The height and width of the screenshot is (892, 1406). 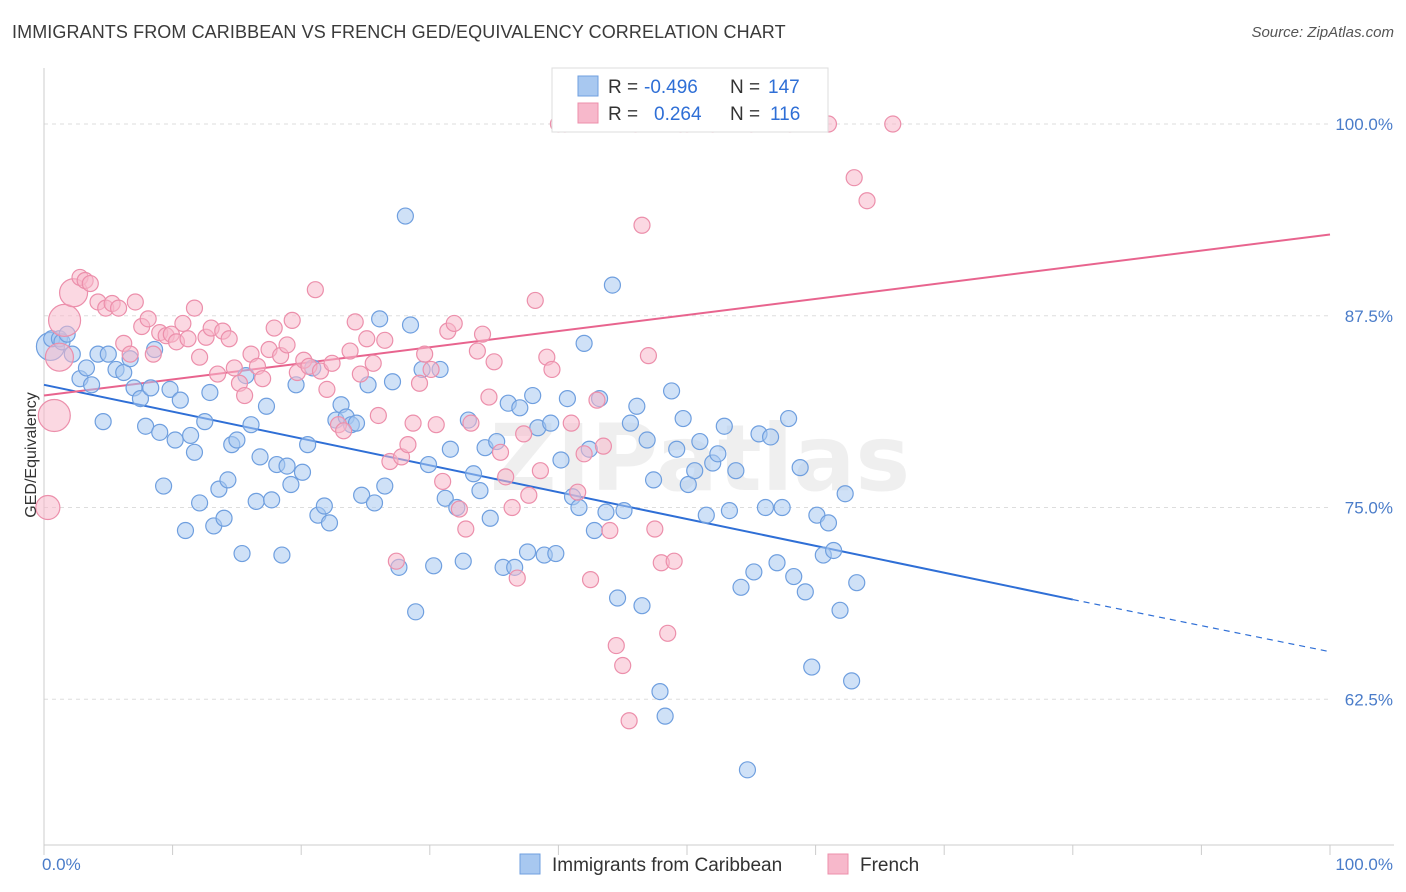 What do you see at coordinates (1322, 32) in the screenshot?
I see `chart-source: Source: ZipAtlas.com` at bounding box center [1322, 32].